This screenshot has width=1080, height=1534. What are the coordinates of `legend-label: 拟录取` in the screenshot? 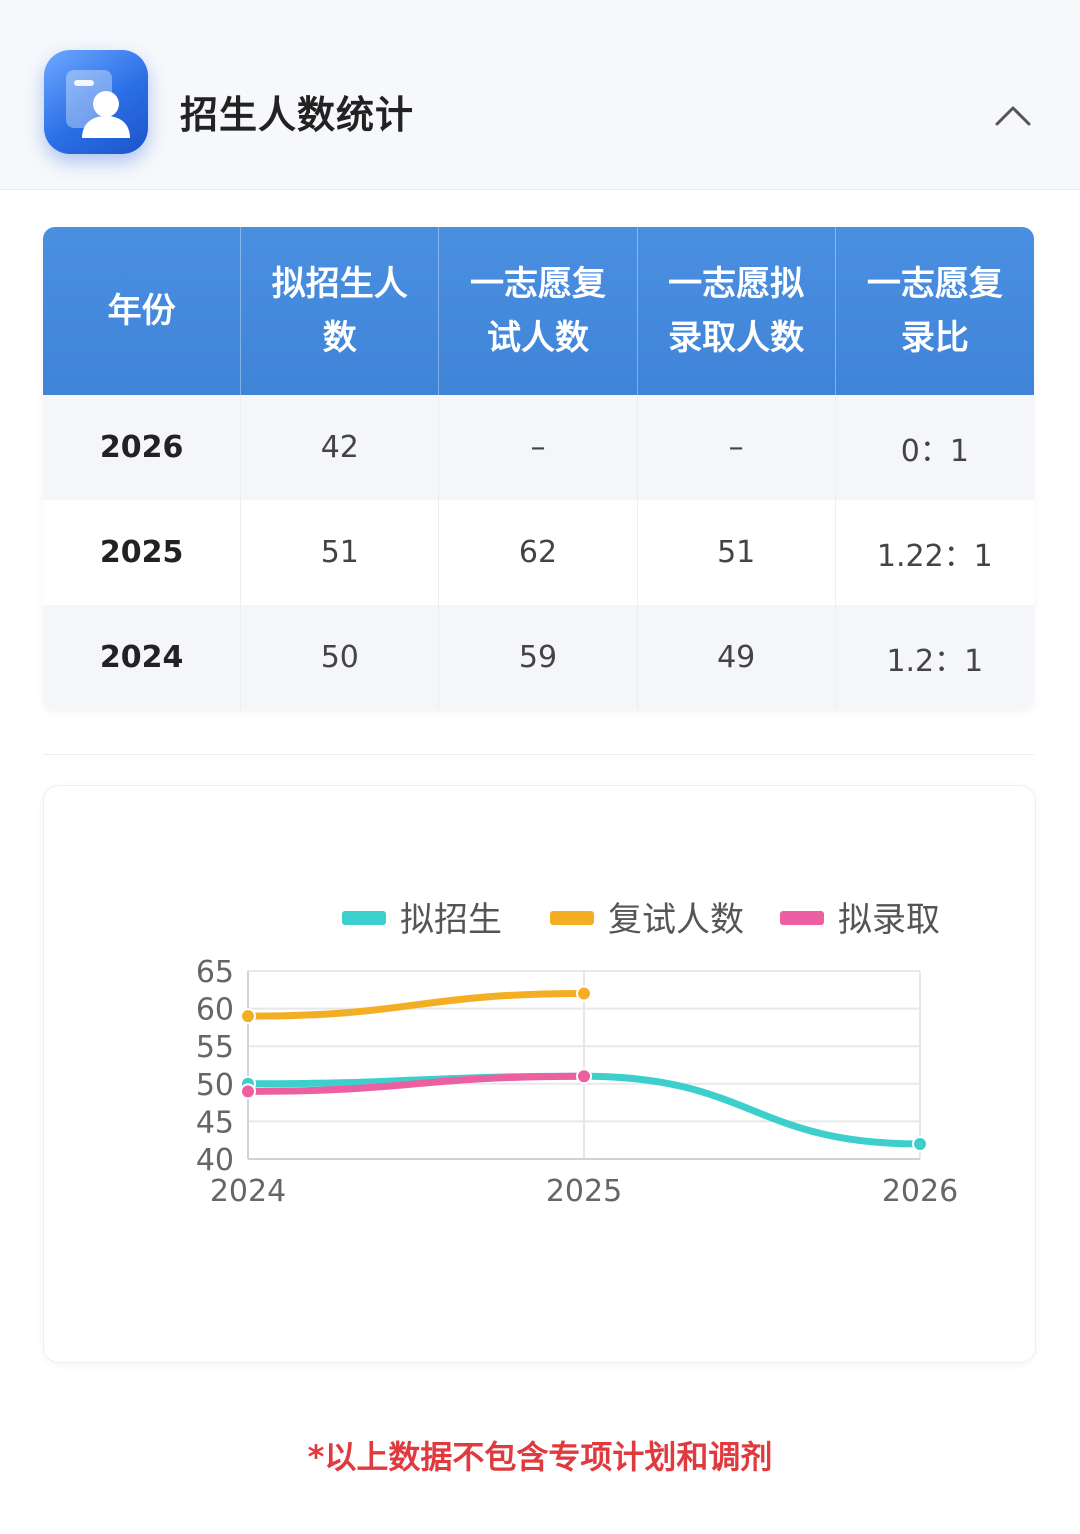 It's located at (889, 920).